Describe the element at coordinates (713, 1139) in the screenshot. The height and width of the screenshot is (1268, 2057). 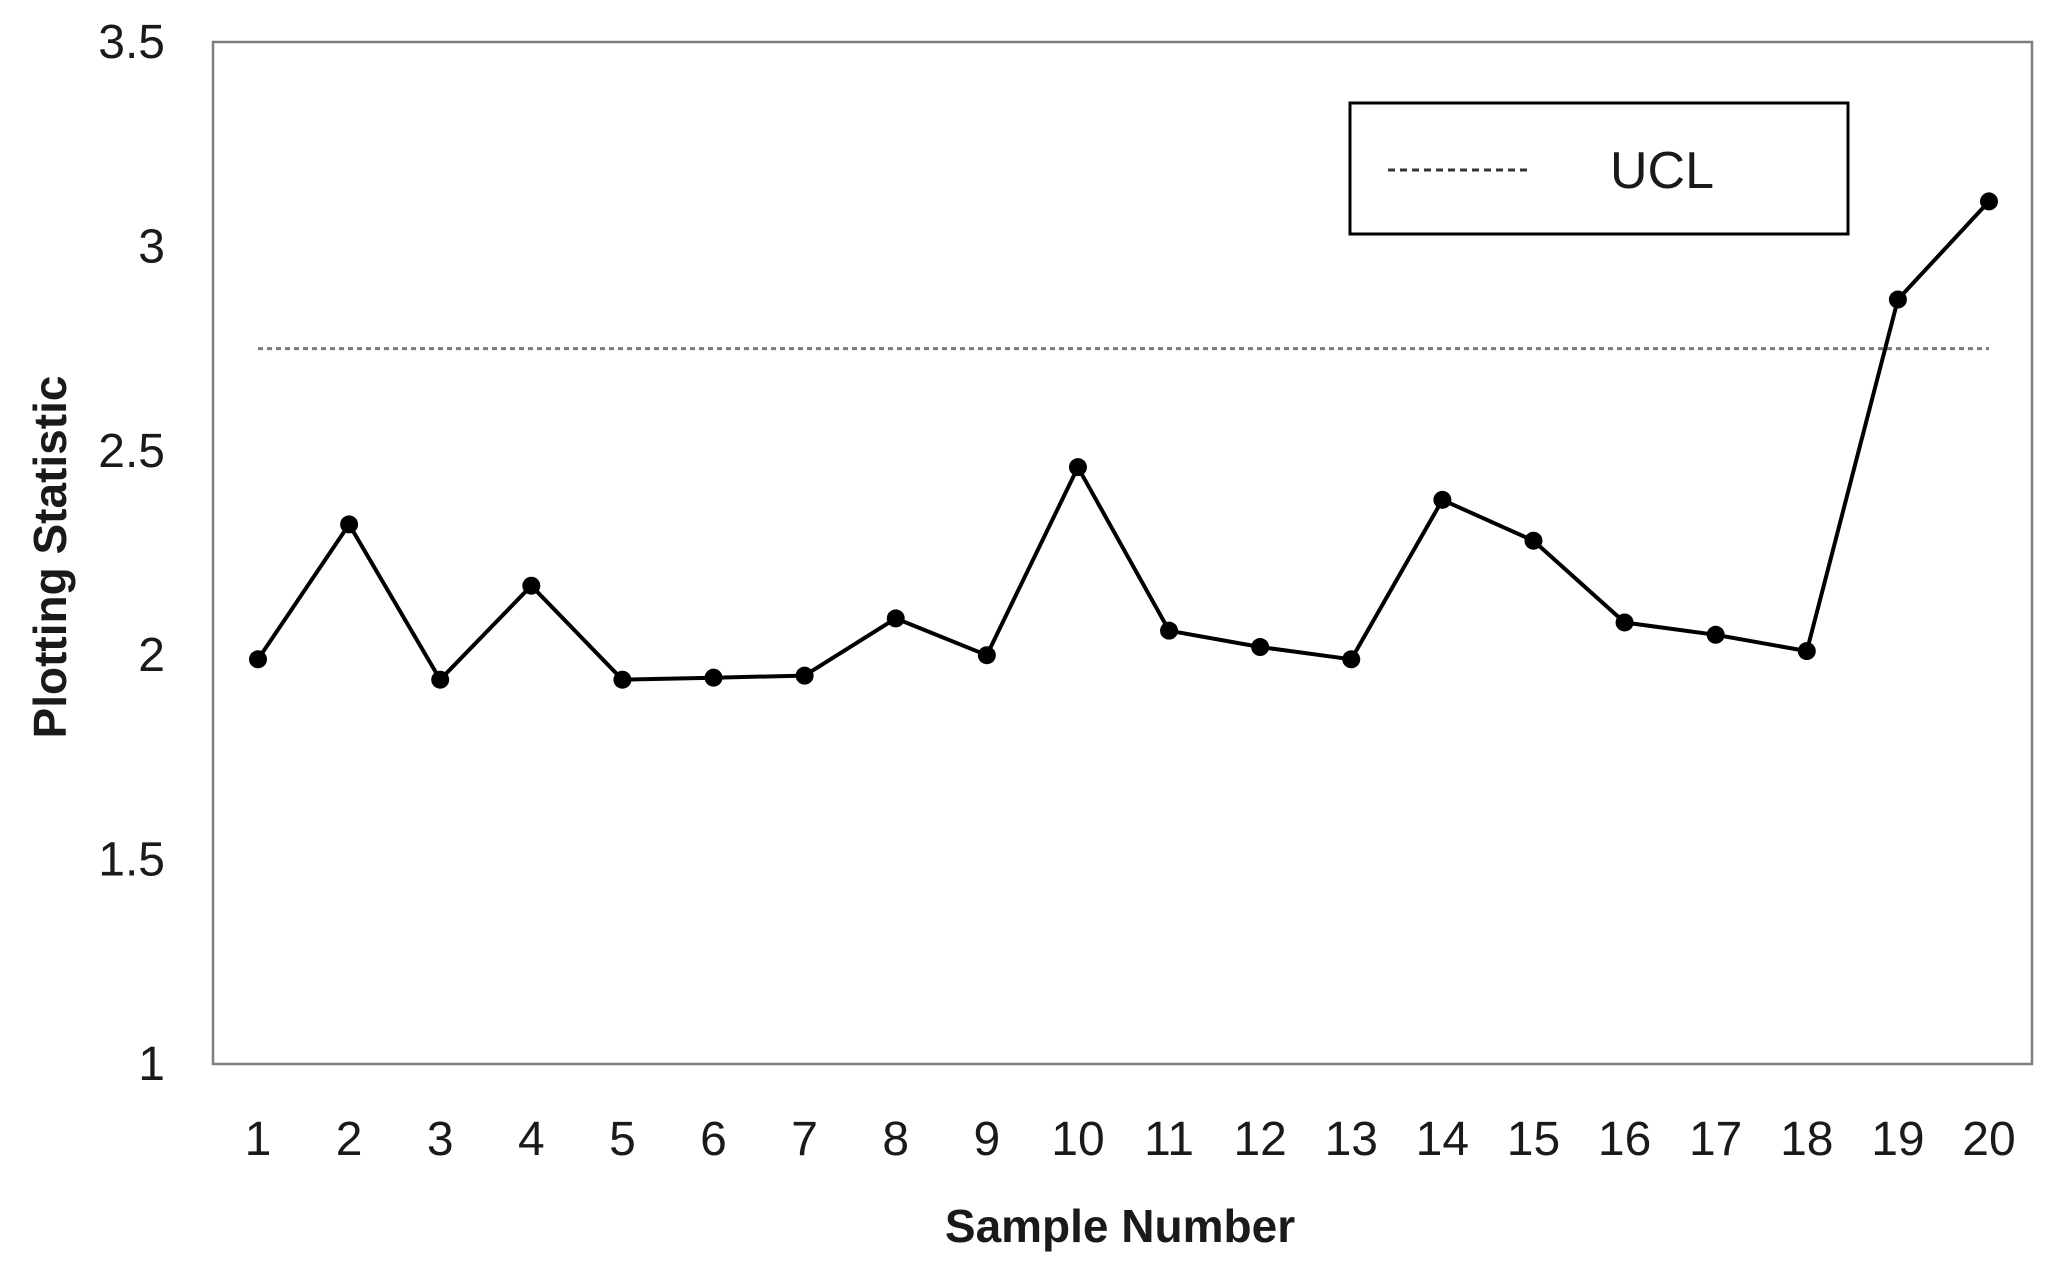
I see `x-tick-label: 6` at that location.